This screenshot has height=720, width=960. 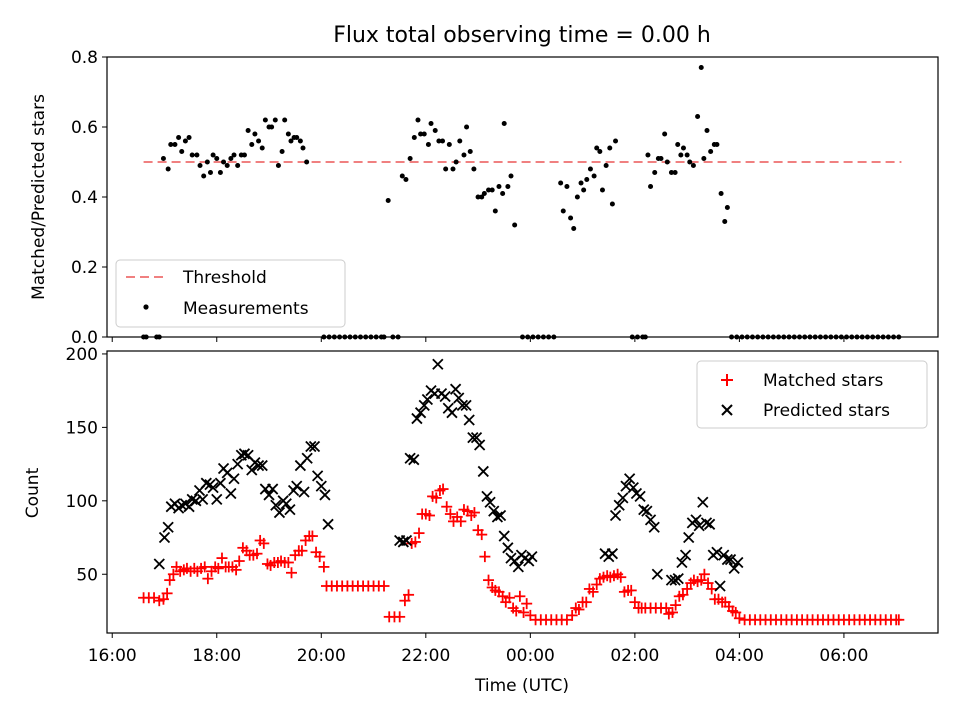 I want to click on x-tick-label: 22:00, so click(x=425, y=656).